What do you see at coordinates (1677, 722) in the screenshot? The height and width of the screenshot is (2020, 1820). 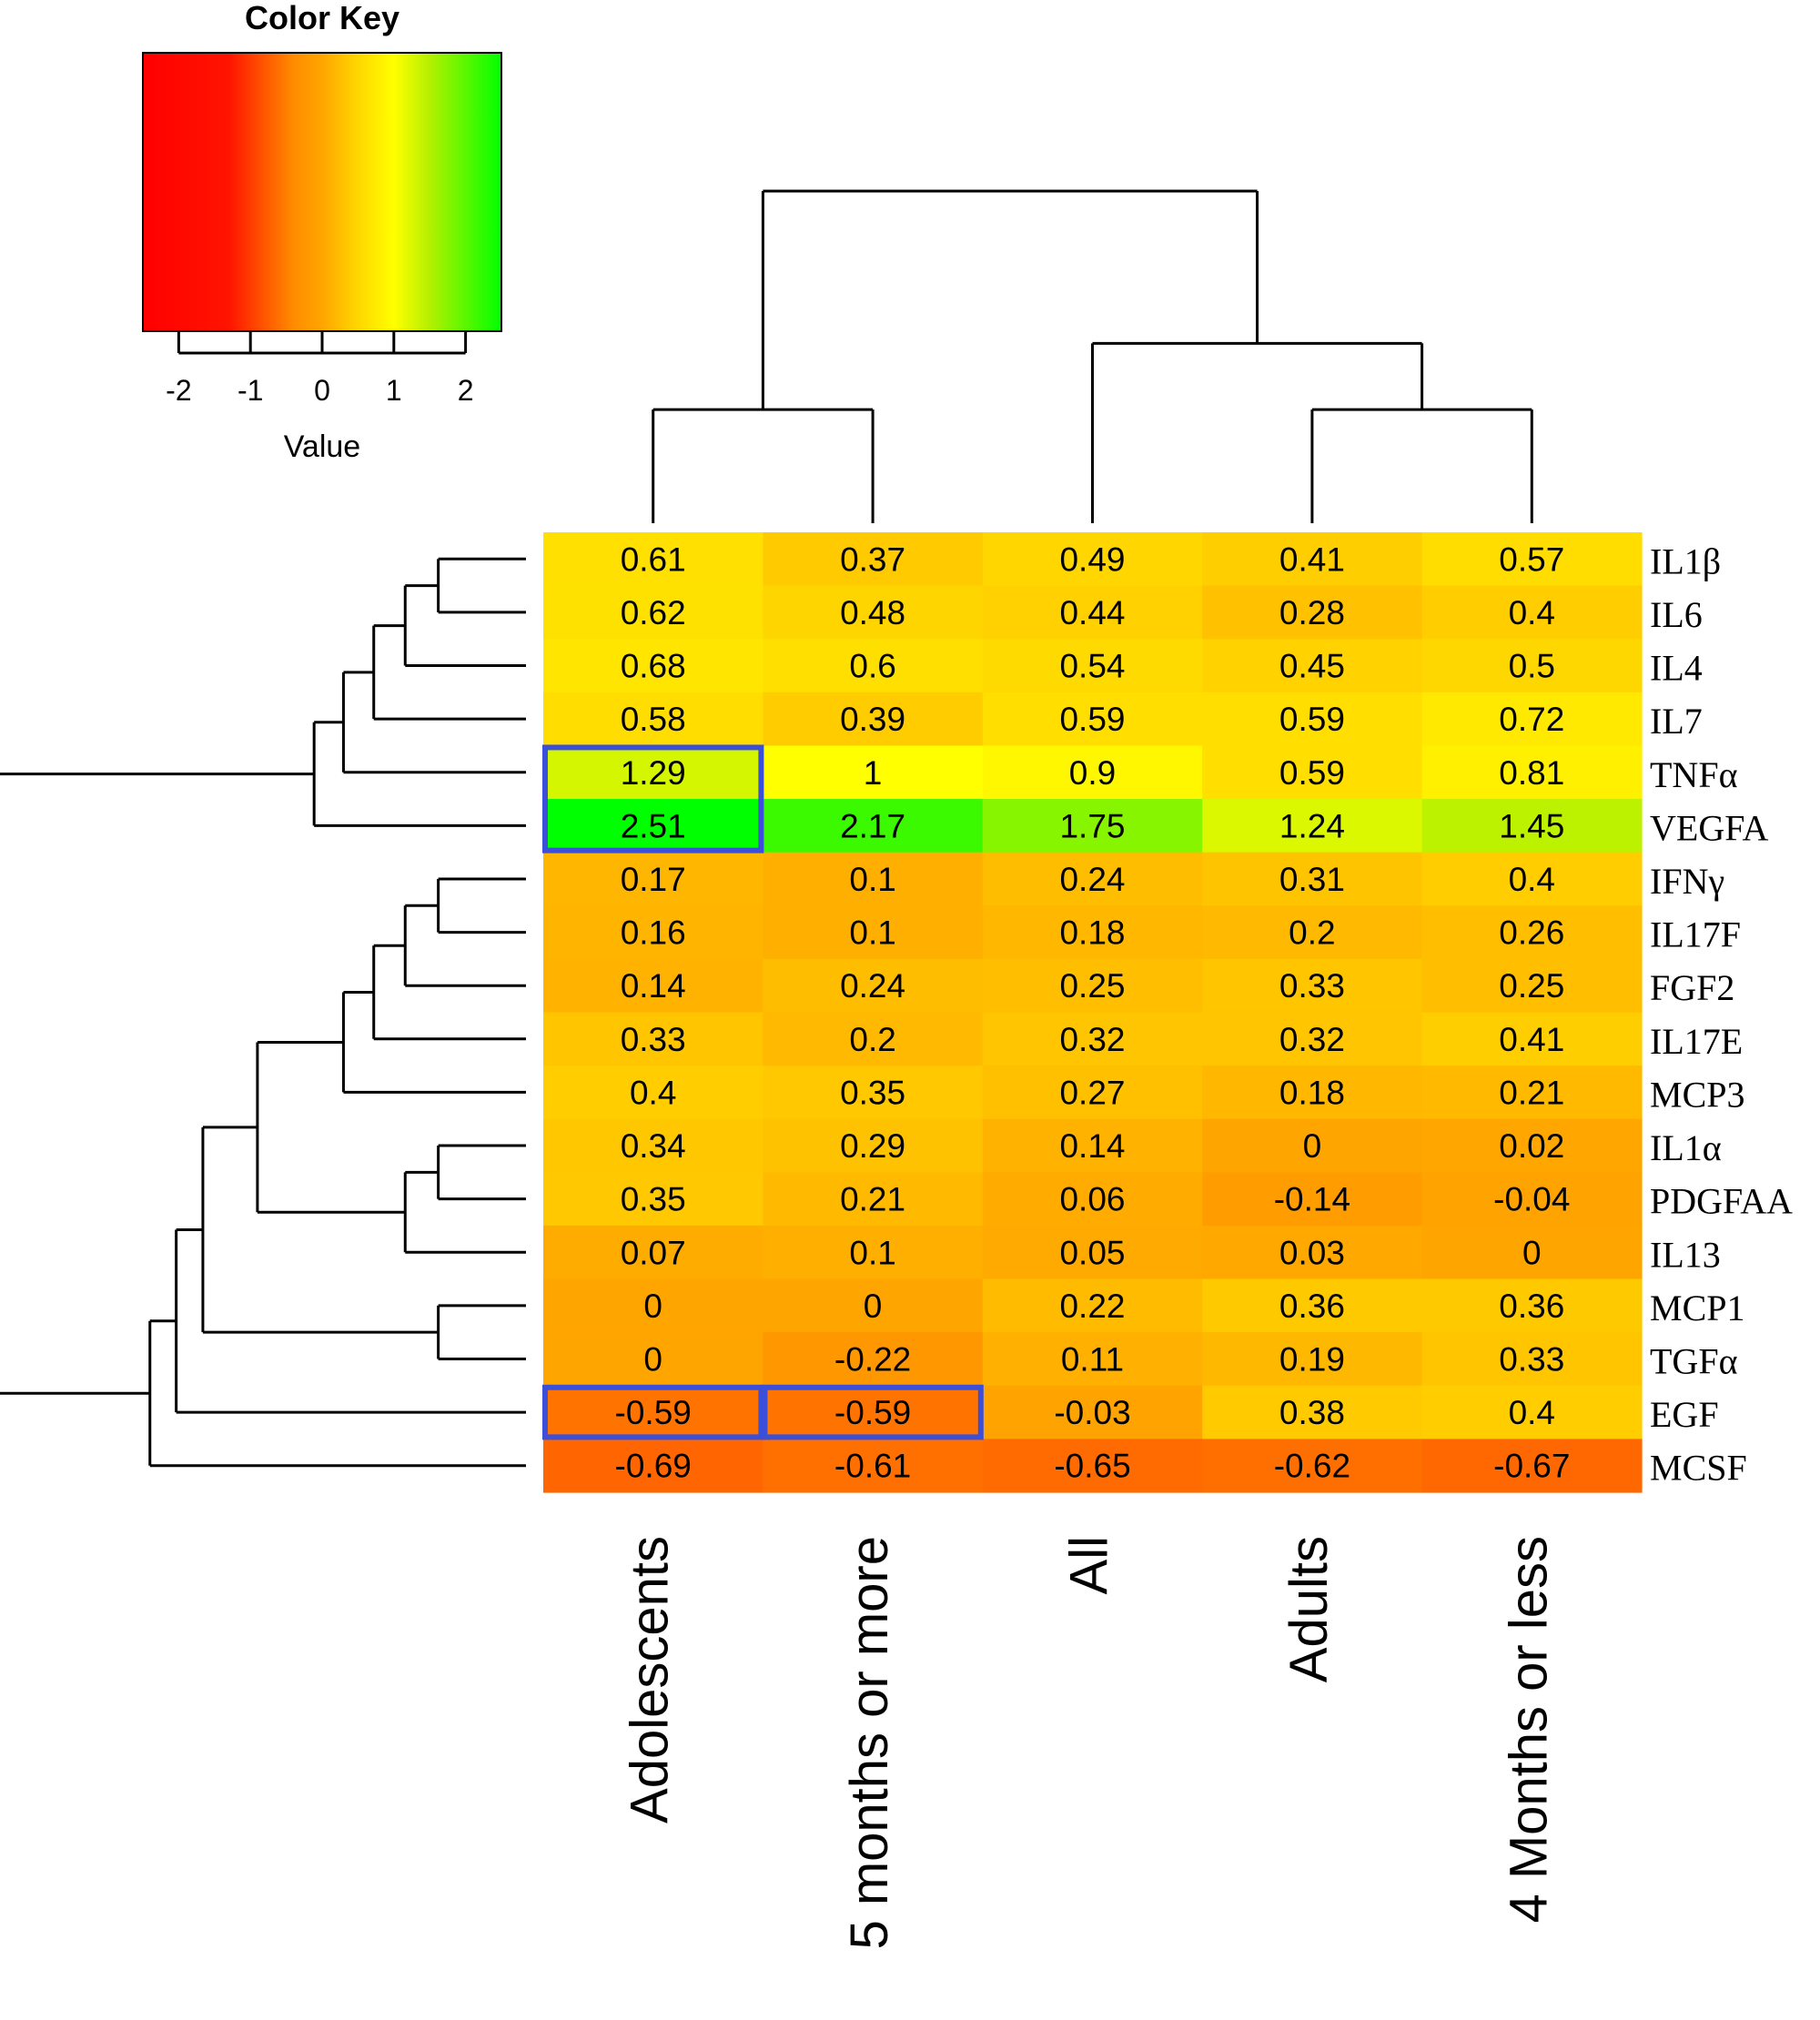 I see `row-label: IL7` at bounding box center [1677, 722].